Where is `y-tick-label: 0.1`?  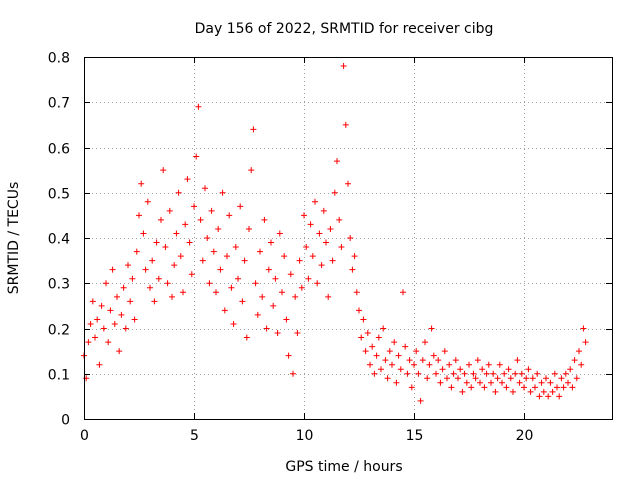 y-tick-label: 0.1 is located at coordinates (59, 376).